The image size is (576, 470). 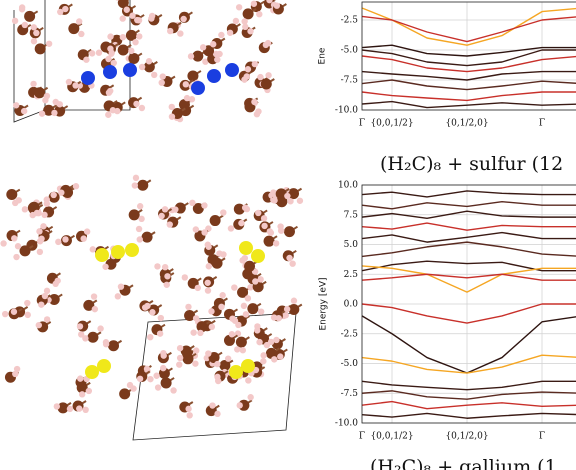 What do you see at coordinates (351, 245) in the screenshot?
I see `y-tick-label: 5.0` at bounding box center [351, 245].